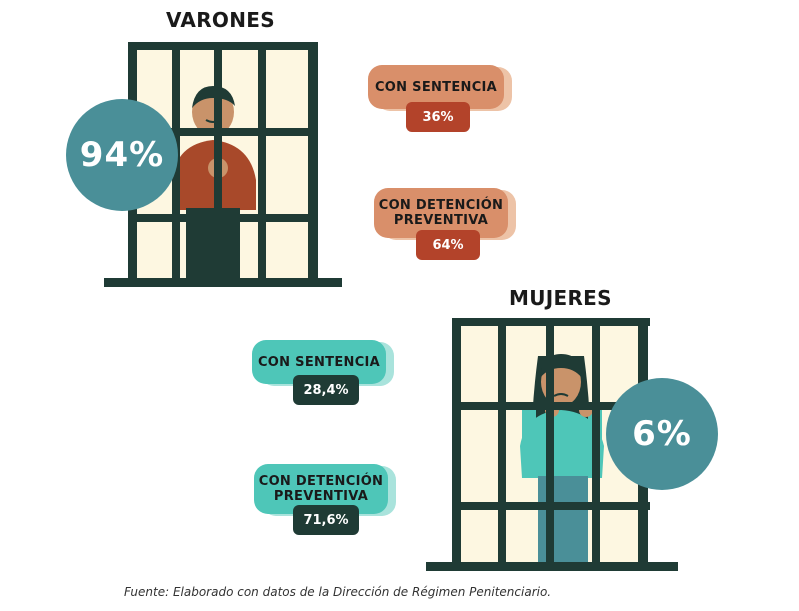  Describe the element at coordinates (560, 298) in the screenshot. I see `mujeres-heading: MUJERES` at that location.